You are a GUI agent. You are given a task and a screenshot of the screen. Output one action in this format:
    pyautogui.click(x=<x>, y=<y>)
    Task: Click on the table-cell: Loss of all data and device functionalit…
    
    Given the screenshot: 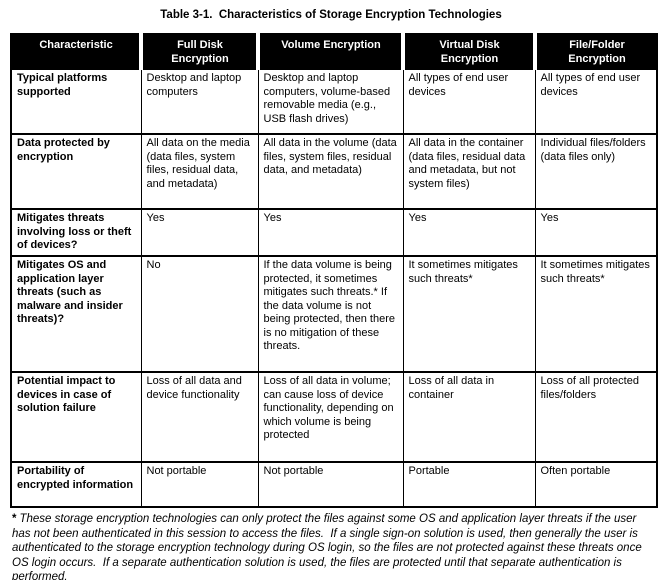 What is the action you would take?
    pyautogui.click(x=199, y=417)
    